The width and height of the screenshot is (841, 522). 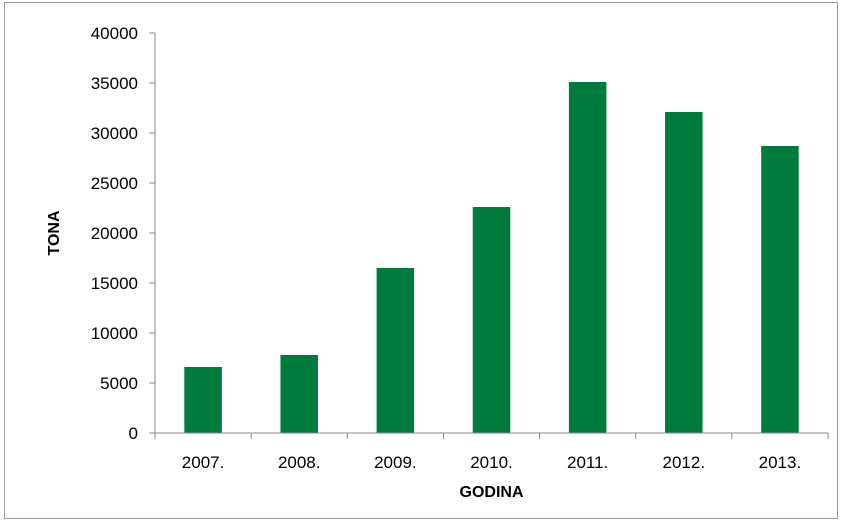 I want to click on y-tick-label: 35000, so click(x=114, y=83).